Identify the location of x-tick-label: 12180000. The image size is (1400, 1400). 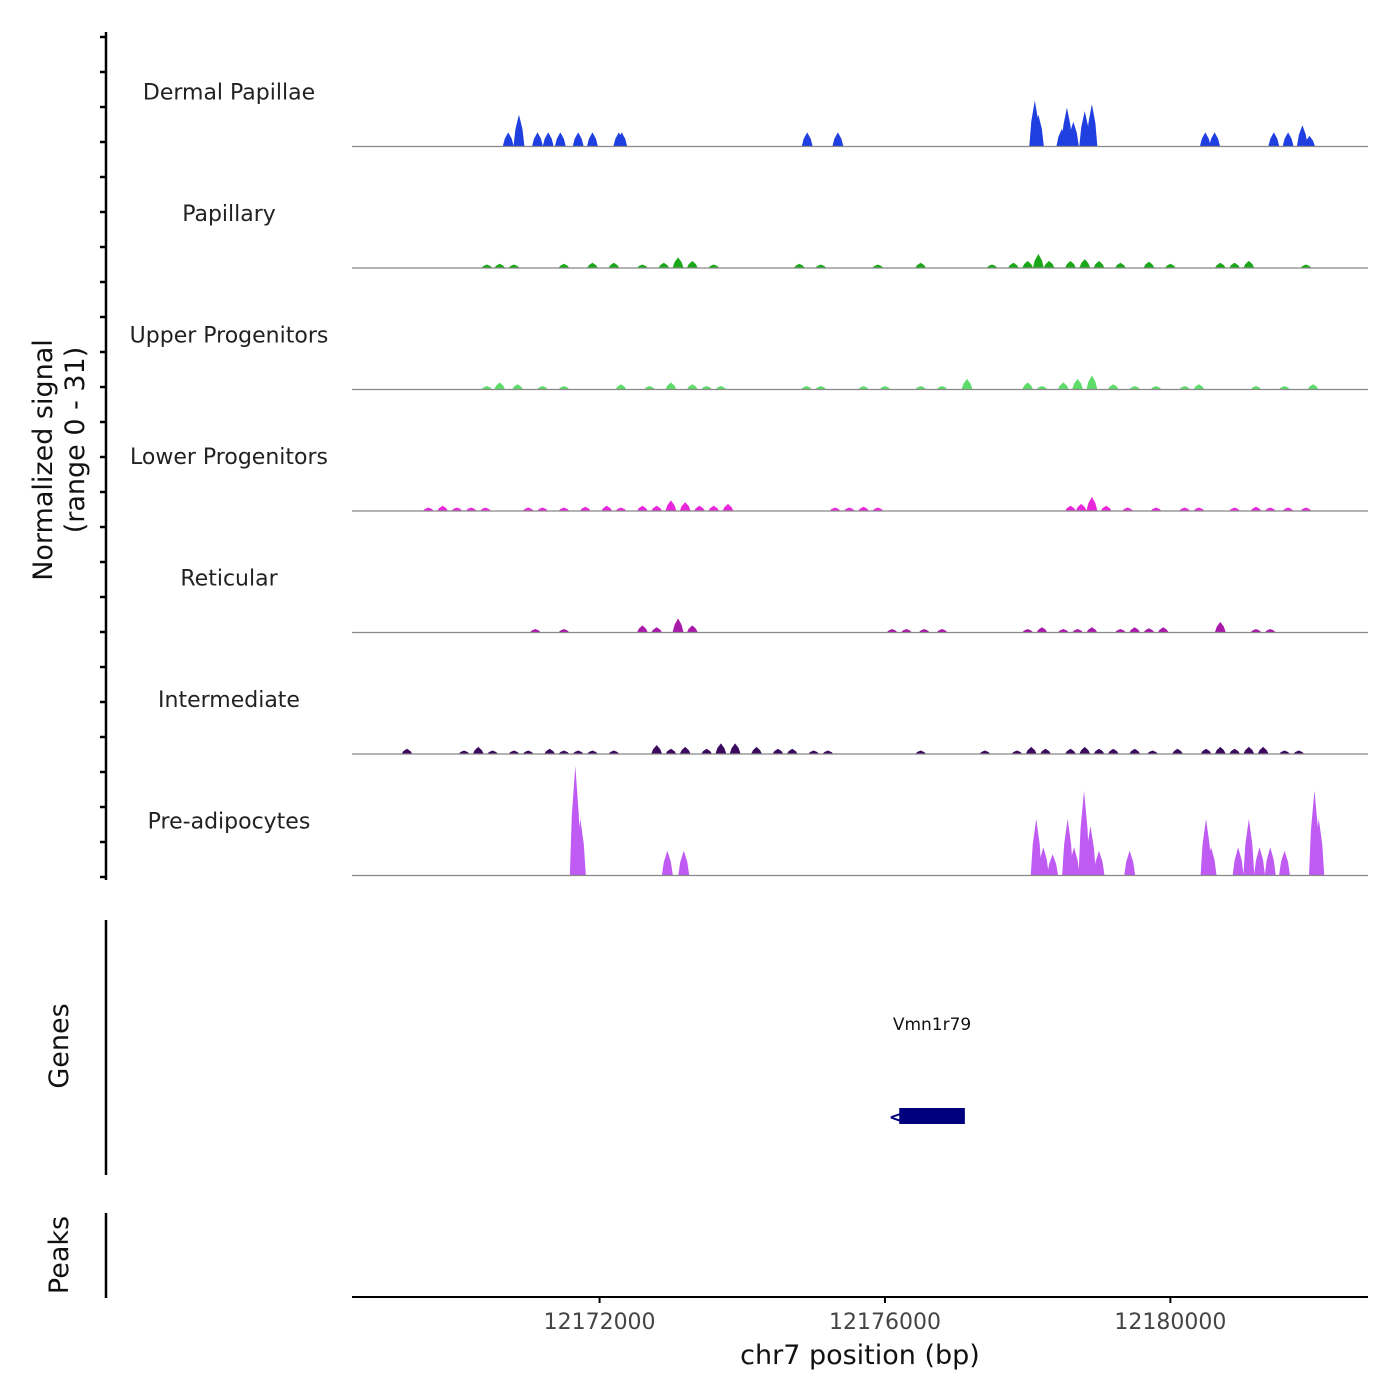
(1170, 1322).